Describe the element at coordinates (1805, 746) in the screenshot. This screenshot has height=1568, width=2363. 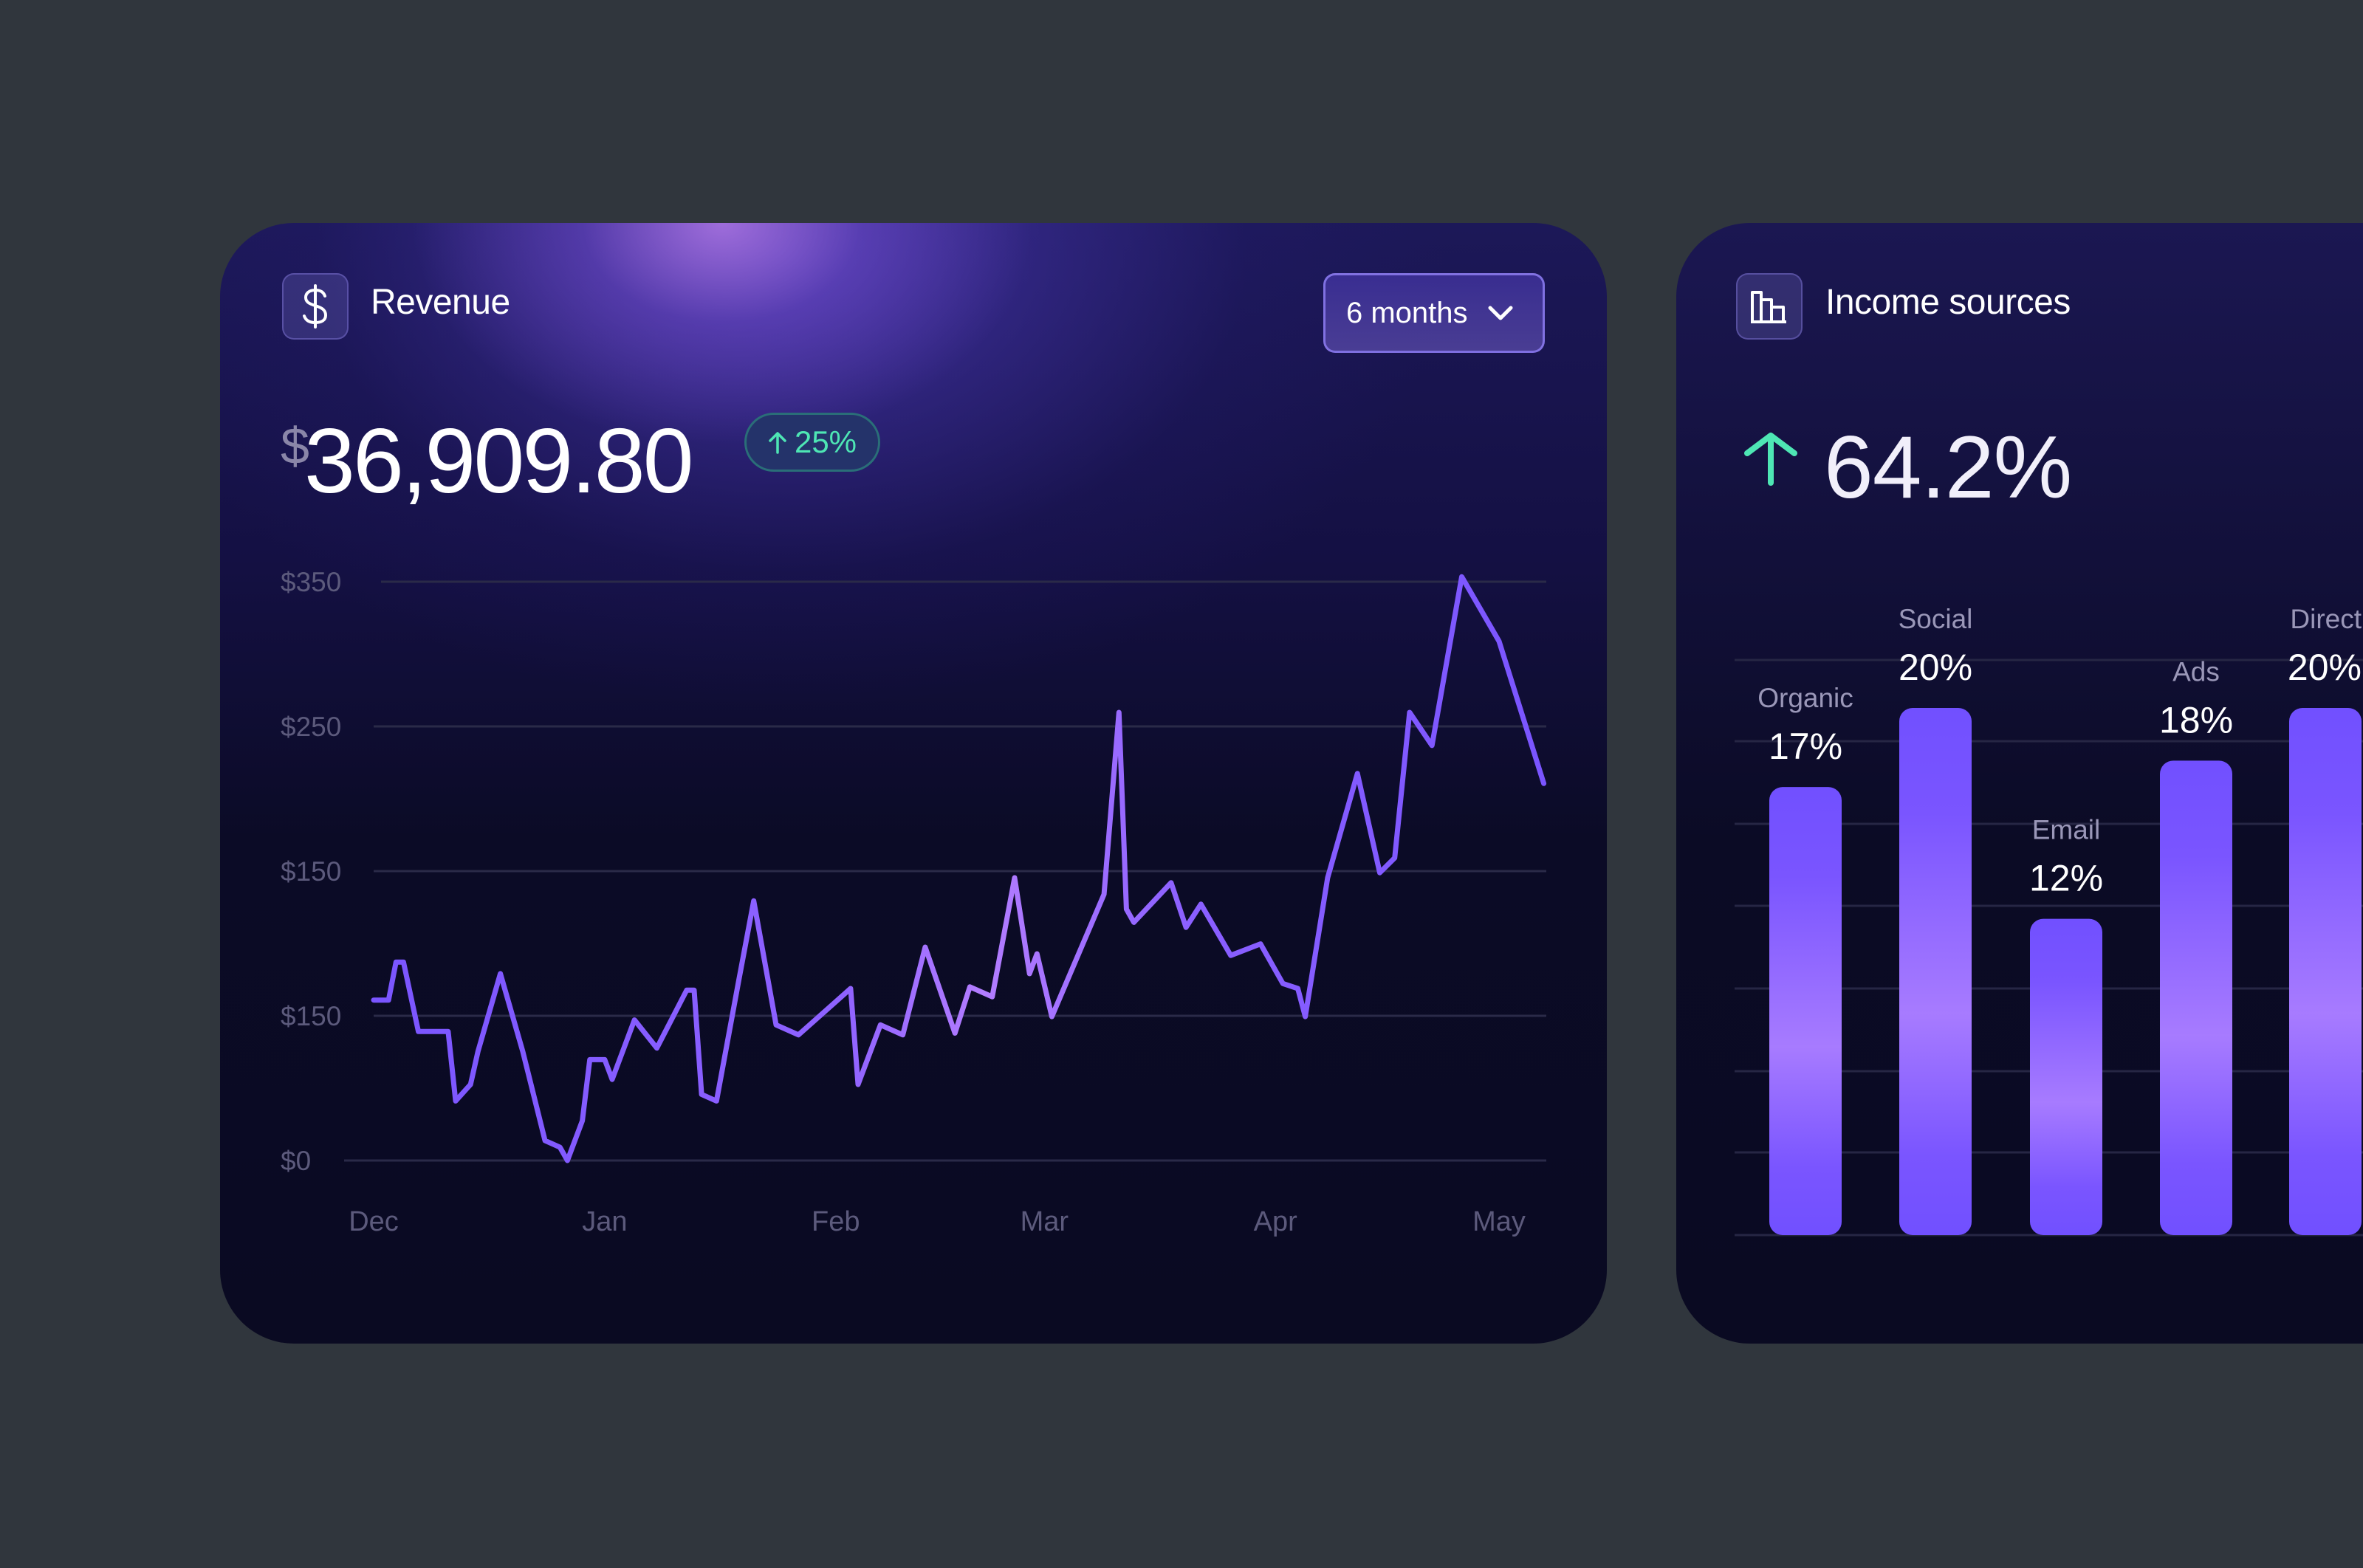
I see `bar-value-label: 17%` at that location.